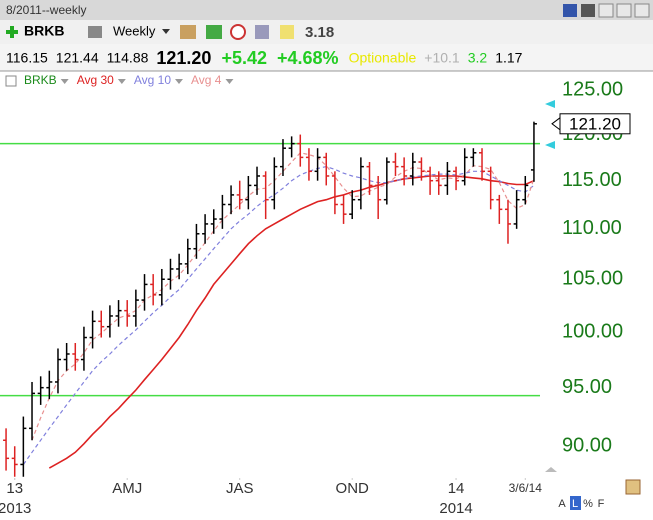  What do you see at coordinates (12, 32) in the screenshot?
I see `add-icon` at bounding box center [12, 32].